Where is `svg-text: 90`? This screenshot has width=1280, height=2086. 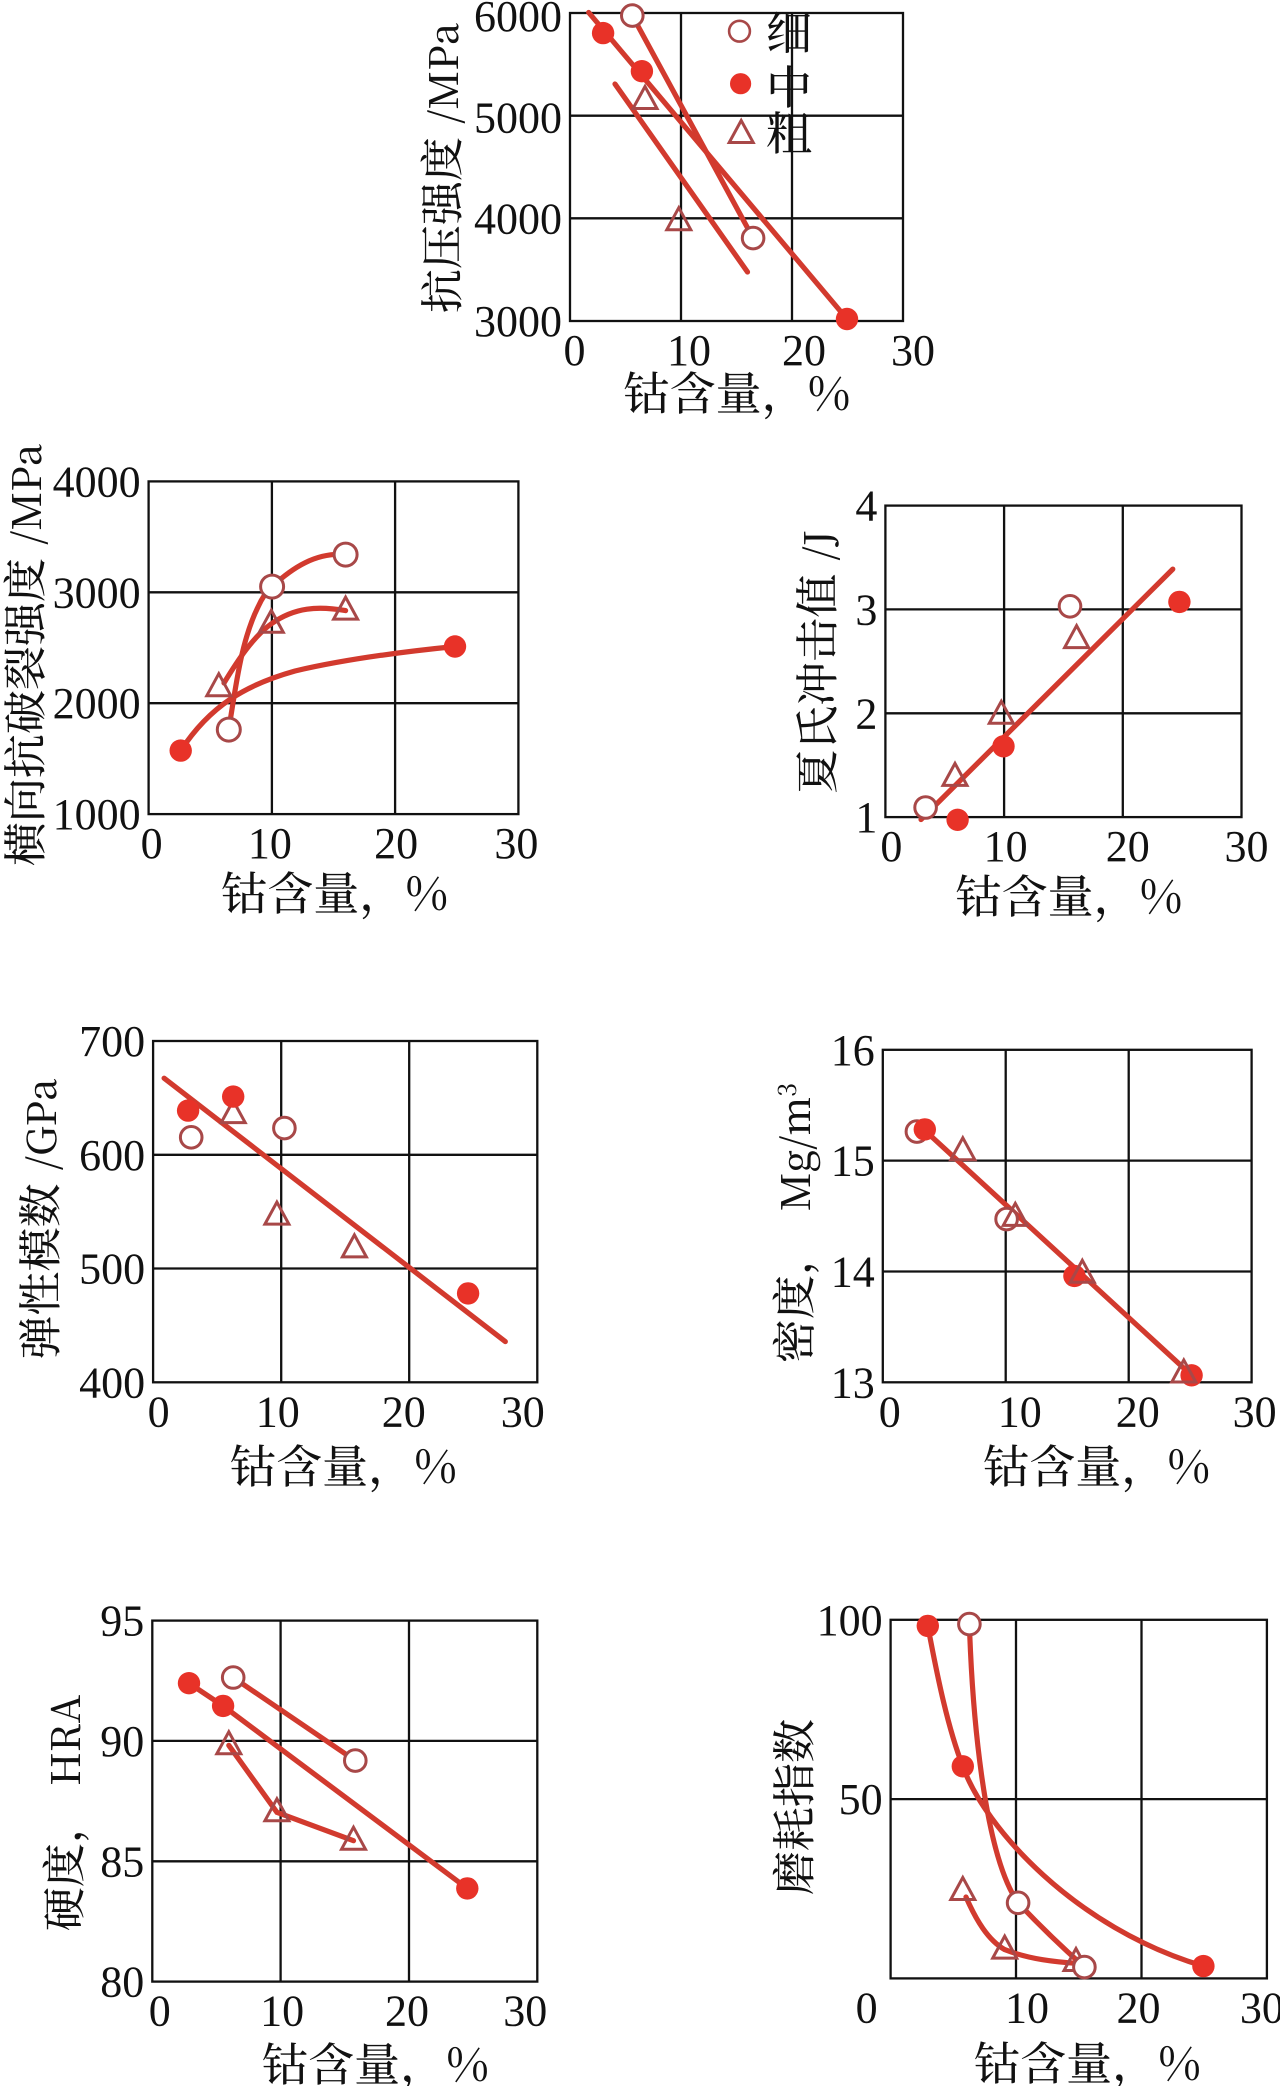 svg-text: 90 is located at coordinates (122, 1741).